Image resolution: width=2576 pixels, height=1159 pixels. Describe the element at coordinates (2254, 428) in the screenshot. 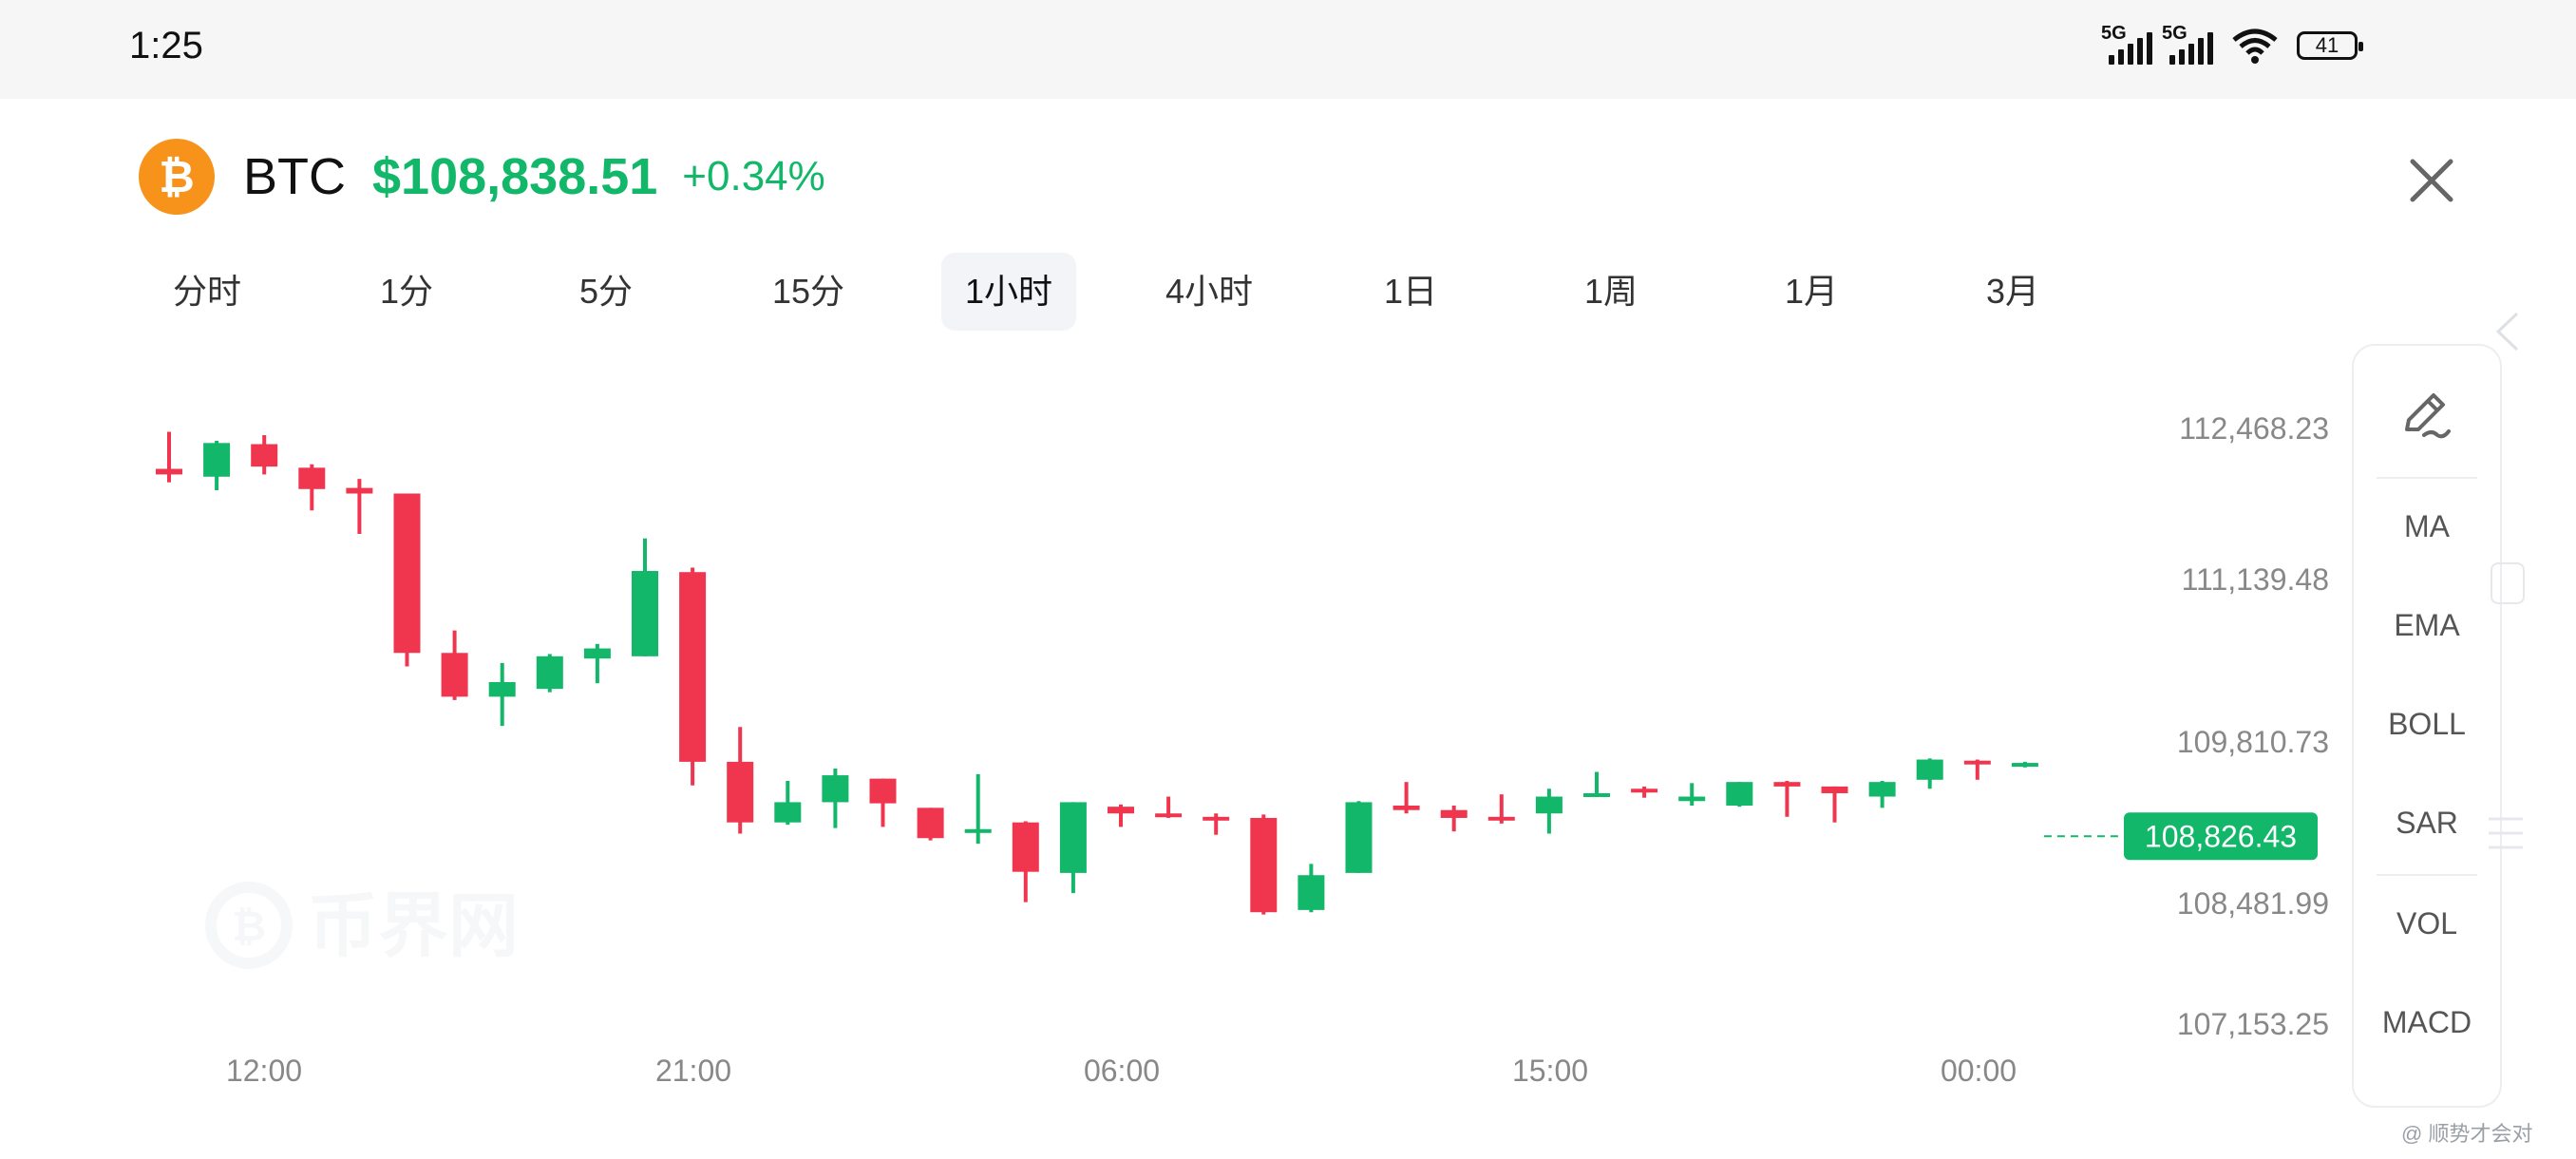

I see `y-tick-label: 112,468.23` at that location.